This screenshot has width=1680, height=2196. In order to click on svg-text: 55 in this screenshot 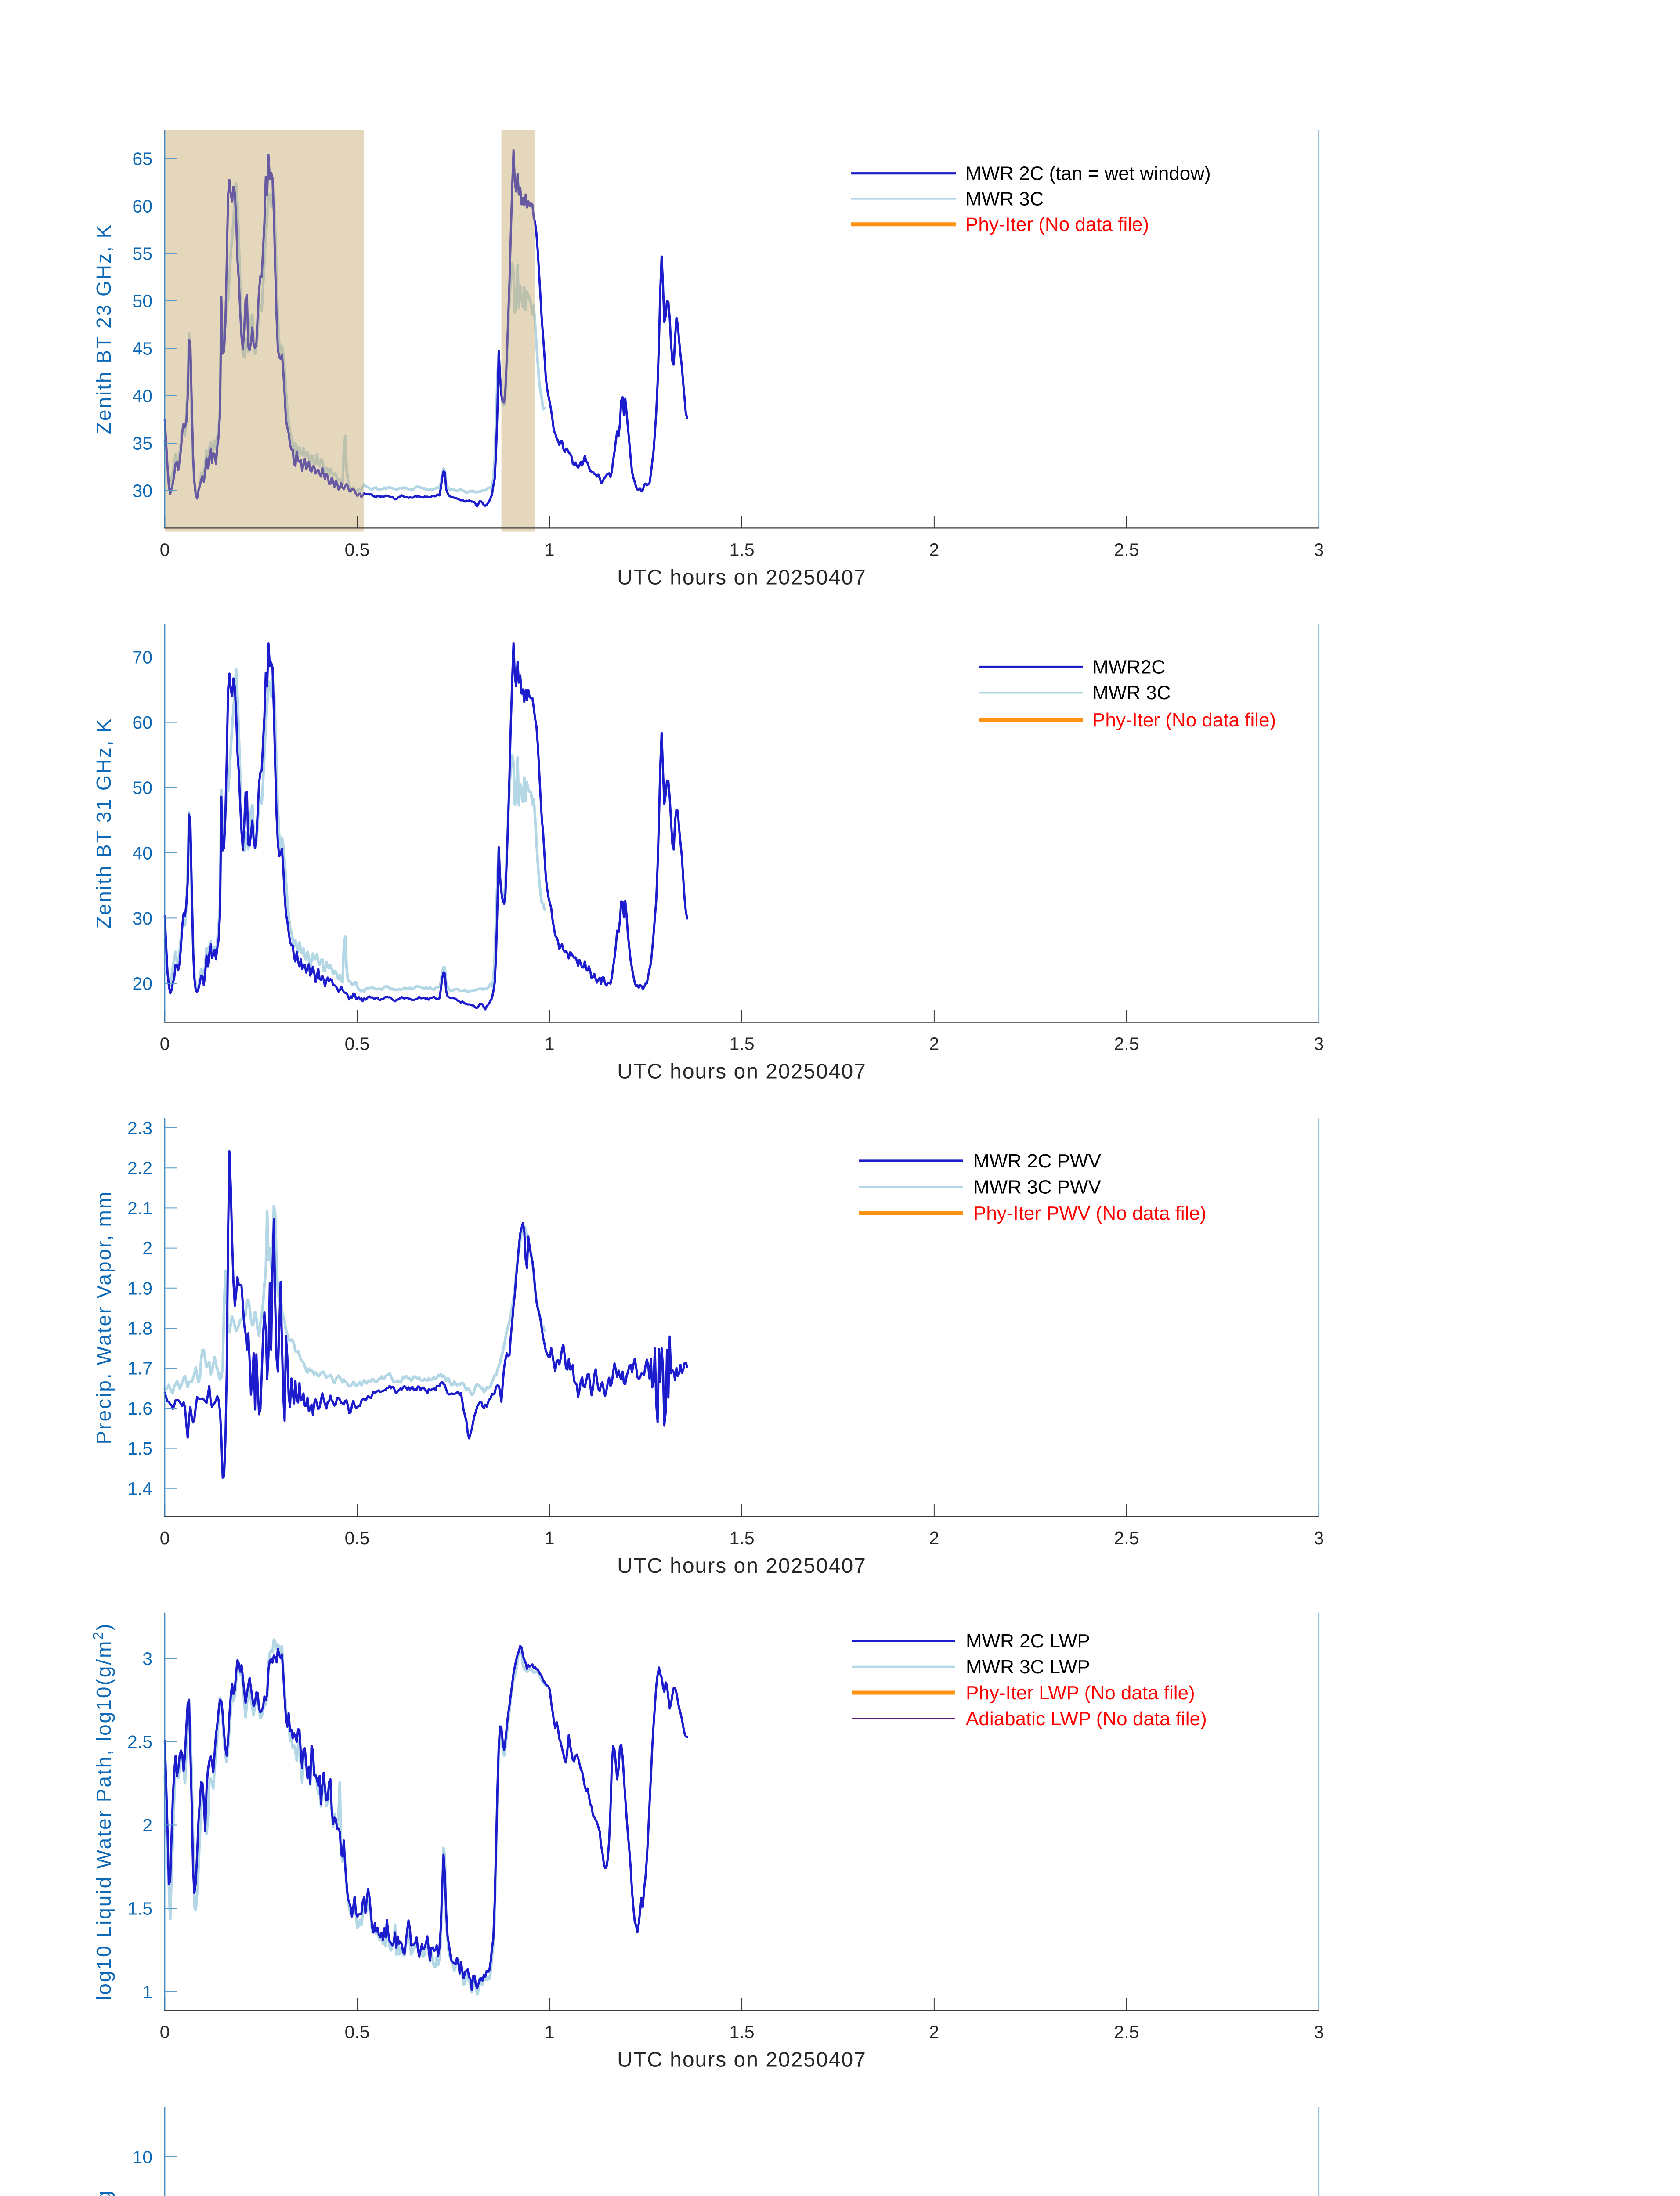, I will do `click(142, 254)`.